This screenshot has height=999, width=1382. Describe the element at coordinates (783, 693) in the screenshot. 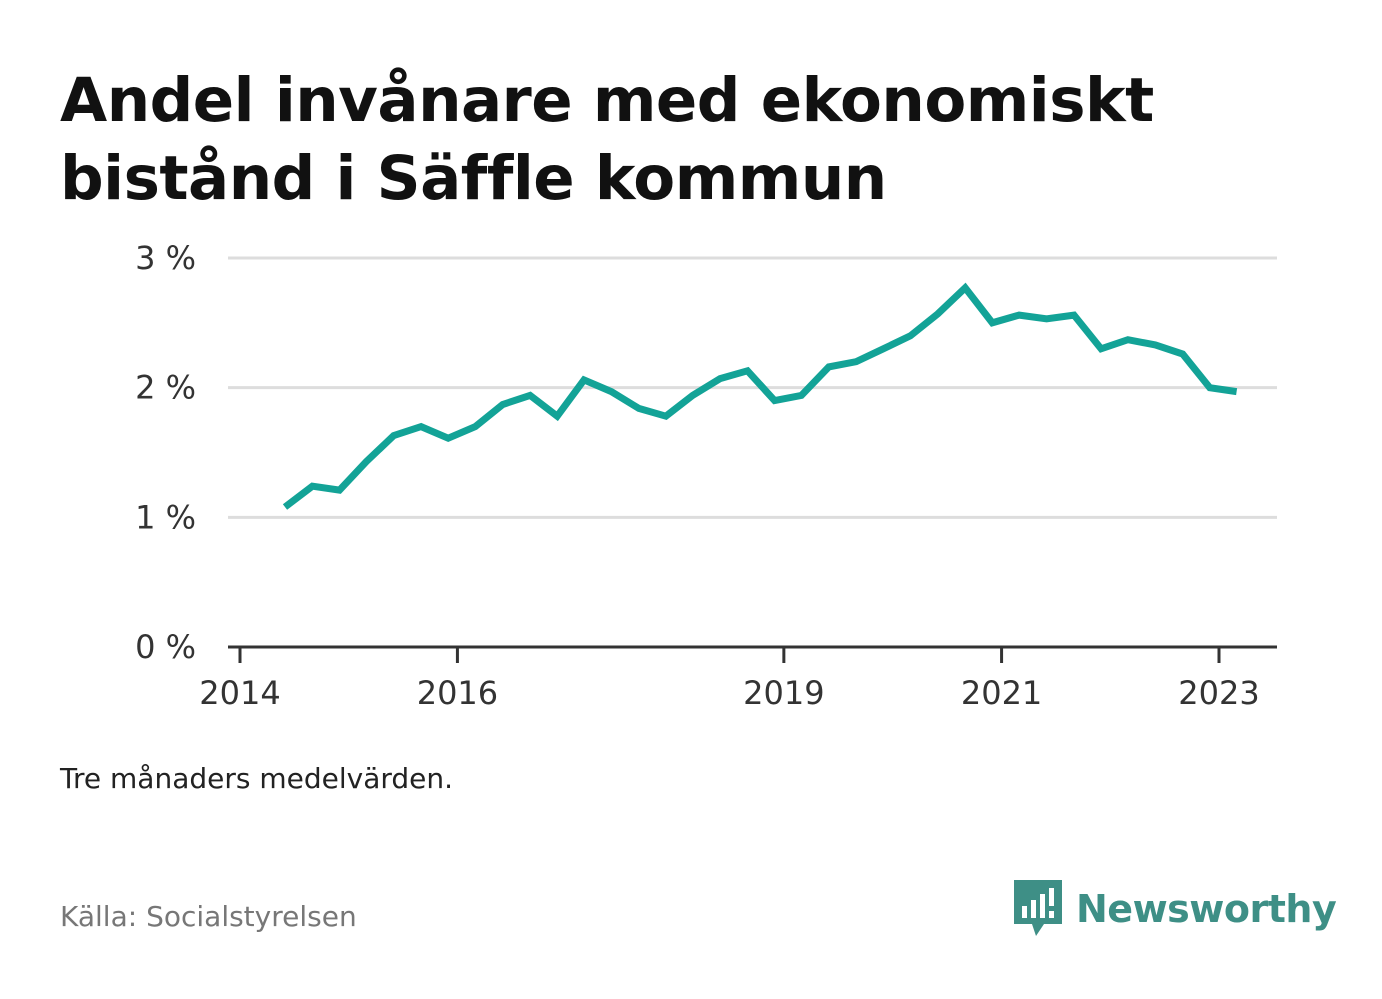

I see `x-tick-label: 2019` at that location.